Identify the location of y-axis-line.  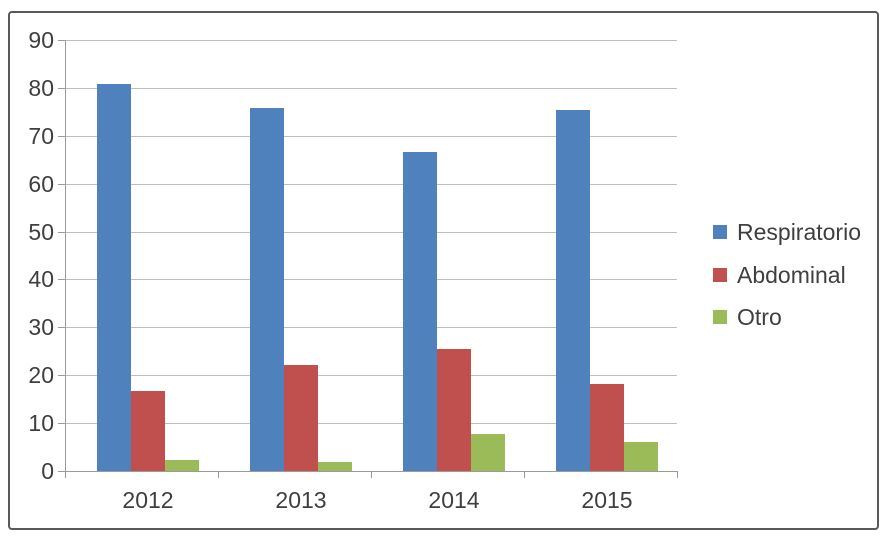
(65, 259).